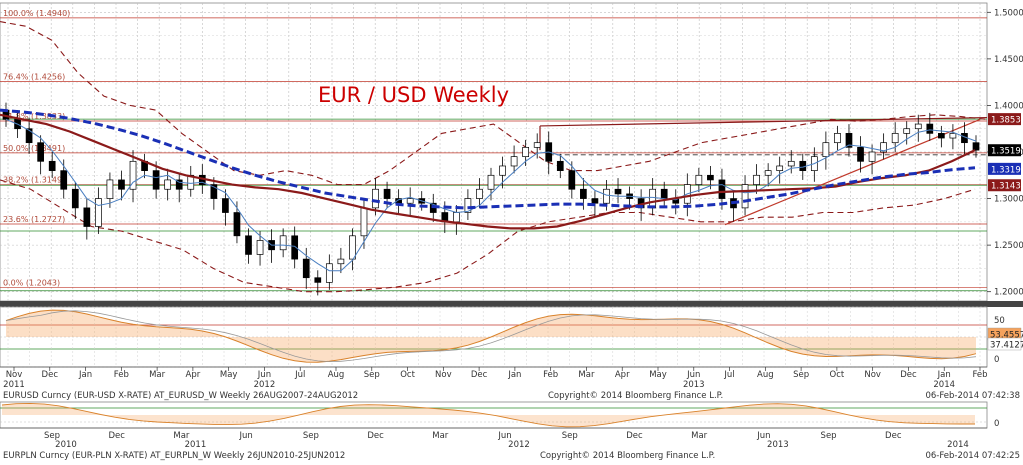 The height and width of the screenshot is (465, 1023). I want to click on osc-tag-label: 53.4557, so click(1006, 336).